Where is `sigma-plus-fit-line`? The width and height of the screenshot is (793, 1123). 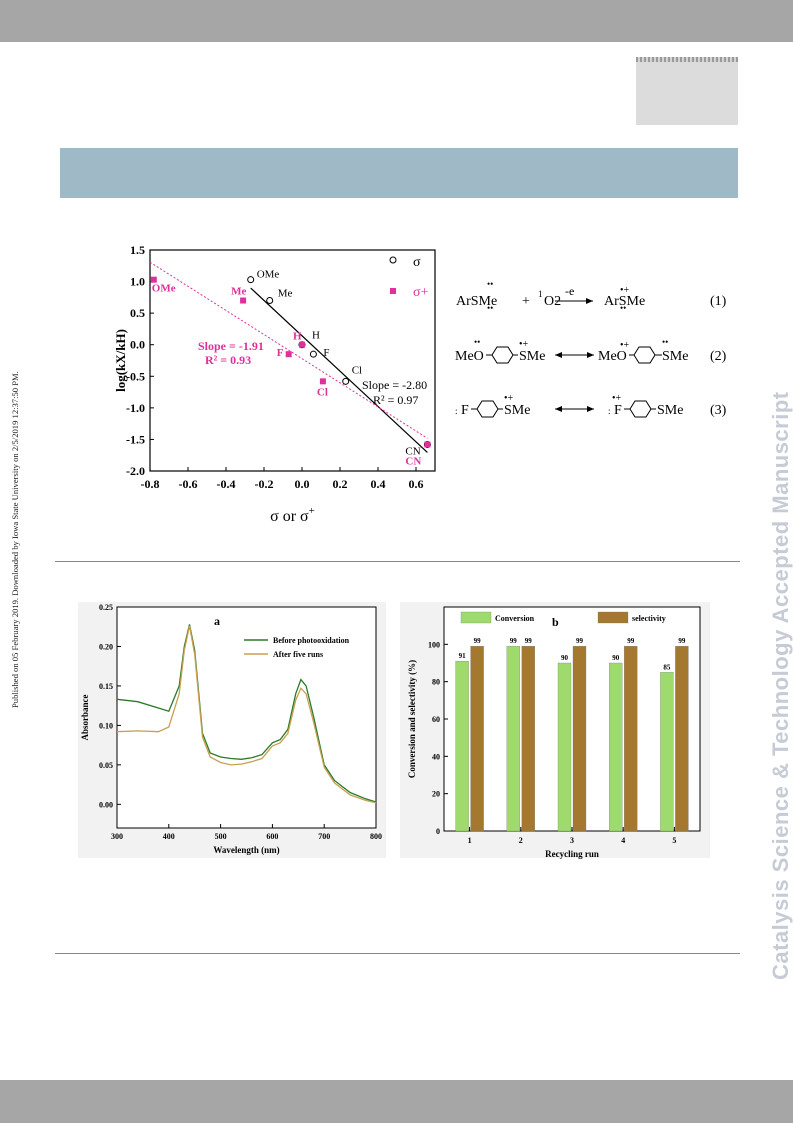 sigma-plus-fit-line is located at coordinates (288, 350).